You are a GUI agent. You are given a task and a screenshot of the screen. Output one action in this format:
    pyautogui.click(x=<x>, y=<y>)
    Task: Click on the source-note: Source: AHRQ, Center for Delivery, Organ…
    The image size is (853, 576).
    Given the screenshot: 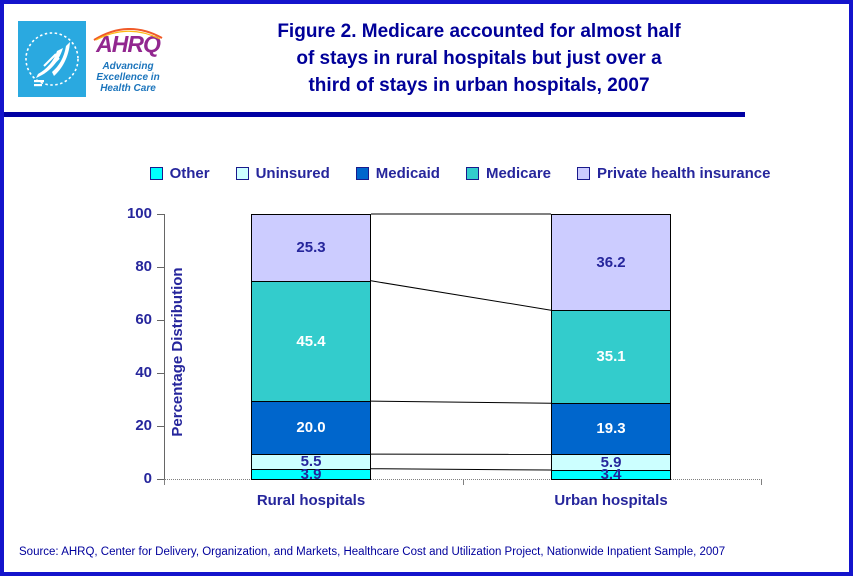 What is the action you would take?
    pyautogui.click(x=372, y=552)
    